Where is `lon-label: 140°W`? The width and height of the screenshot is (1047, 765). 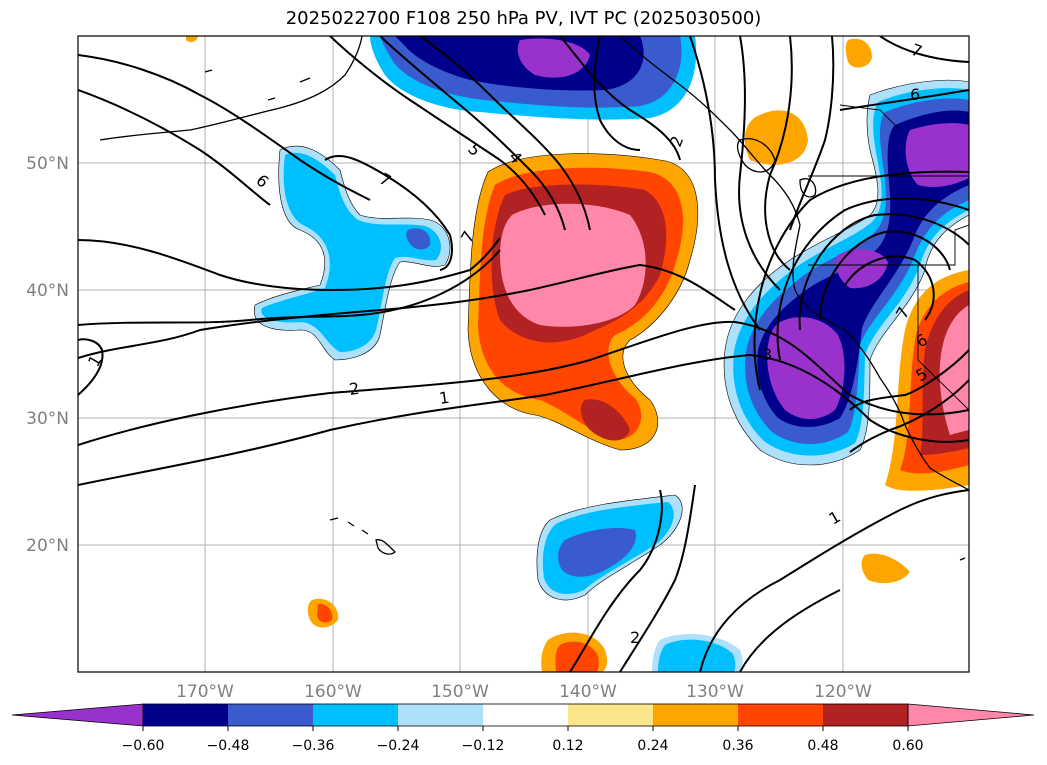
lon-label: 140°W is located at coordinates (588, 692).